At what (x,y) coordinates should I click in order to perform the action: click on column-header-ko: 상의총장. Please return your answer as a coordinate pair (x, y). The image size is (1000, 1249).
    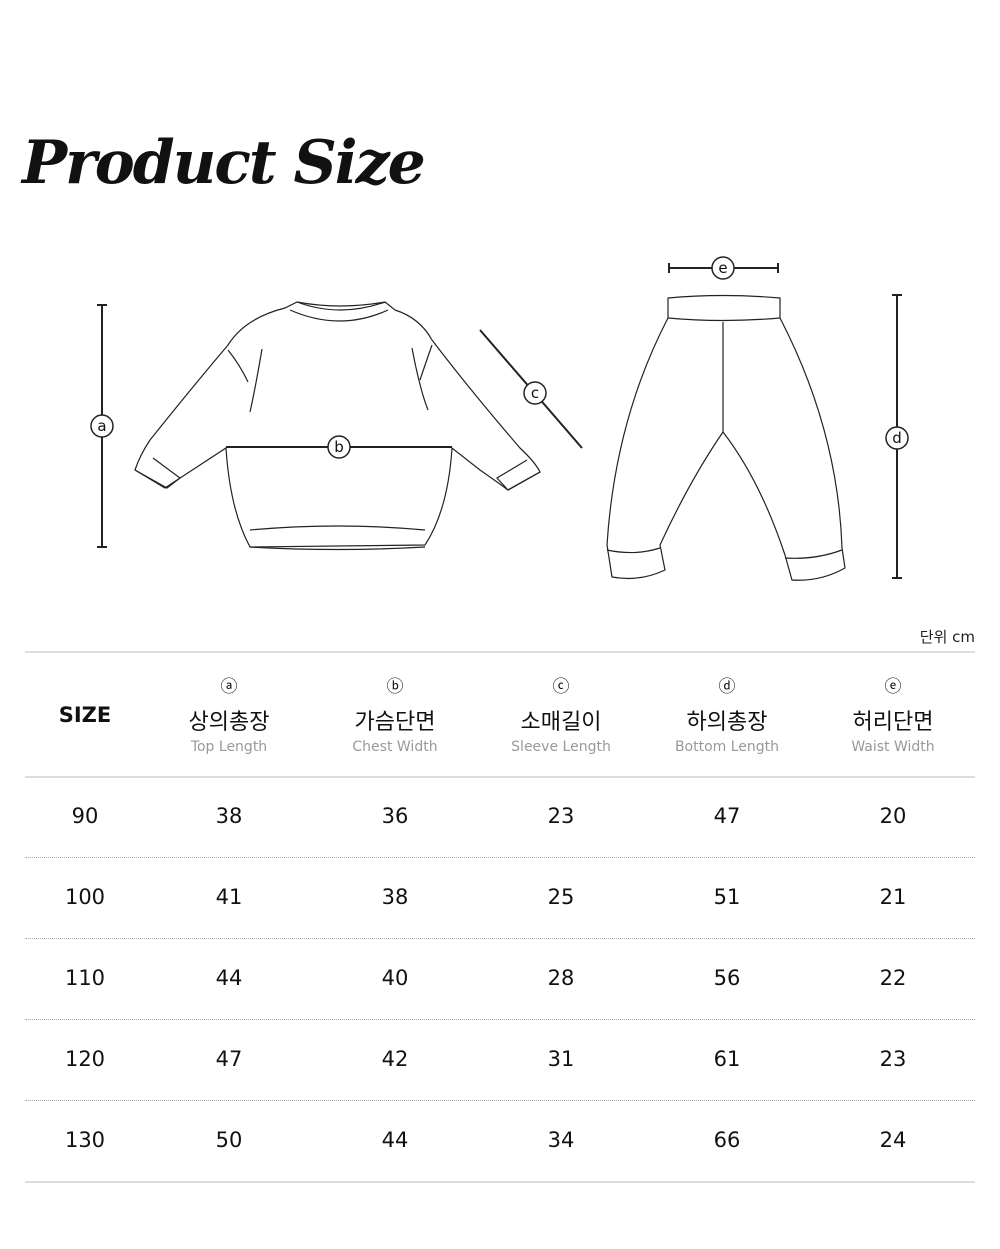
    Looking at the image, I should click on (229, 722).